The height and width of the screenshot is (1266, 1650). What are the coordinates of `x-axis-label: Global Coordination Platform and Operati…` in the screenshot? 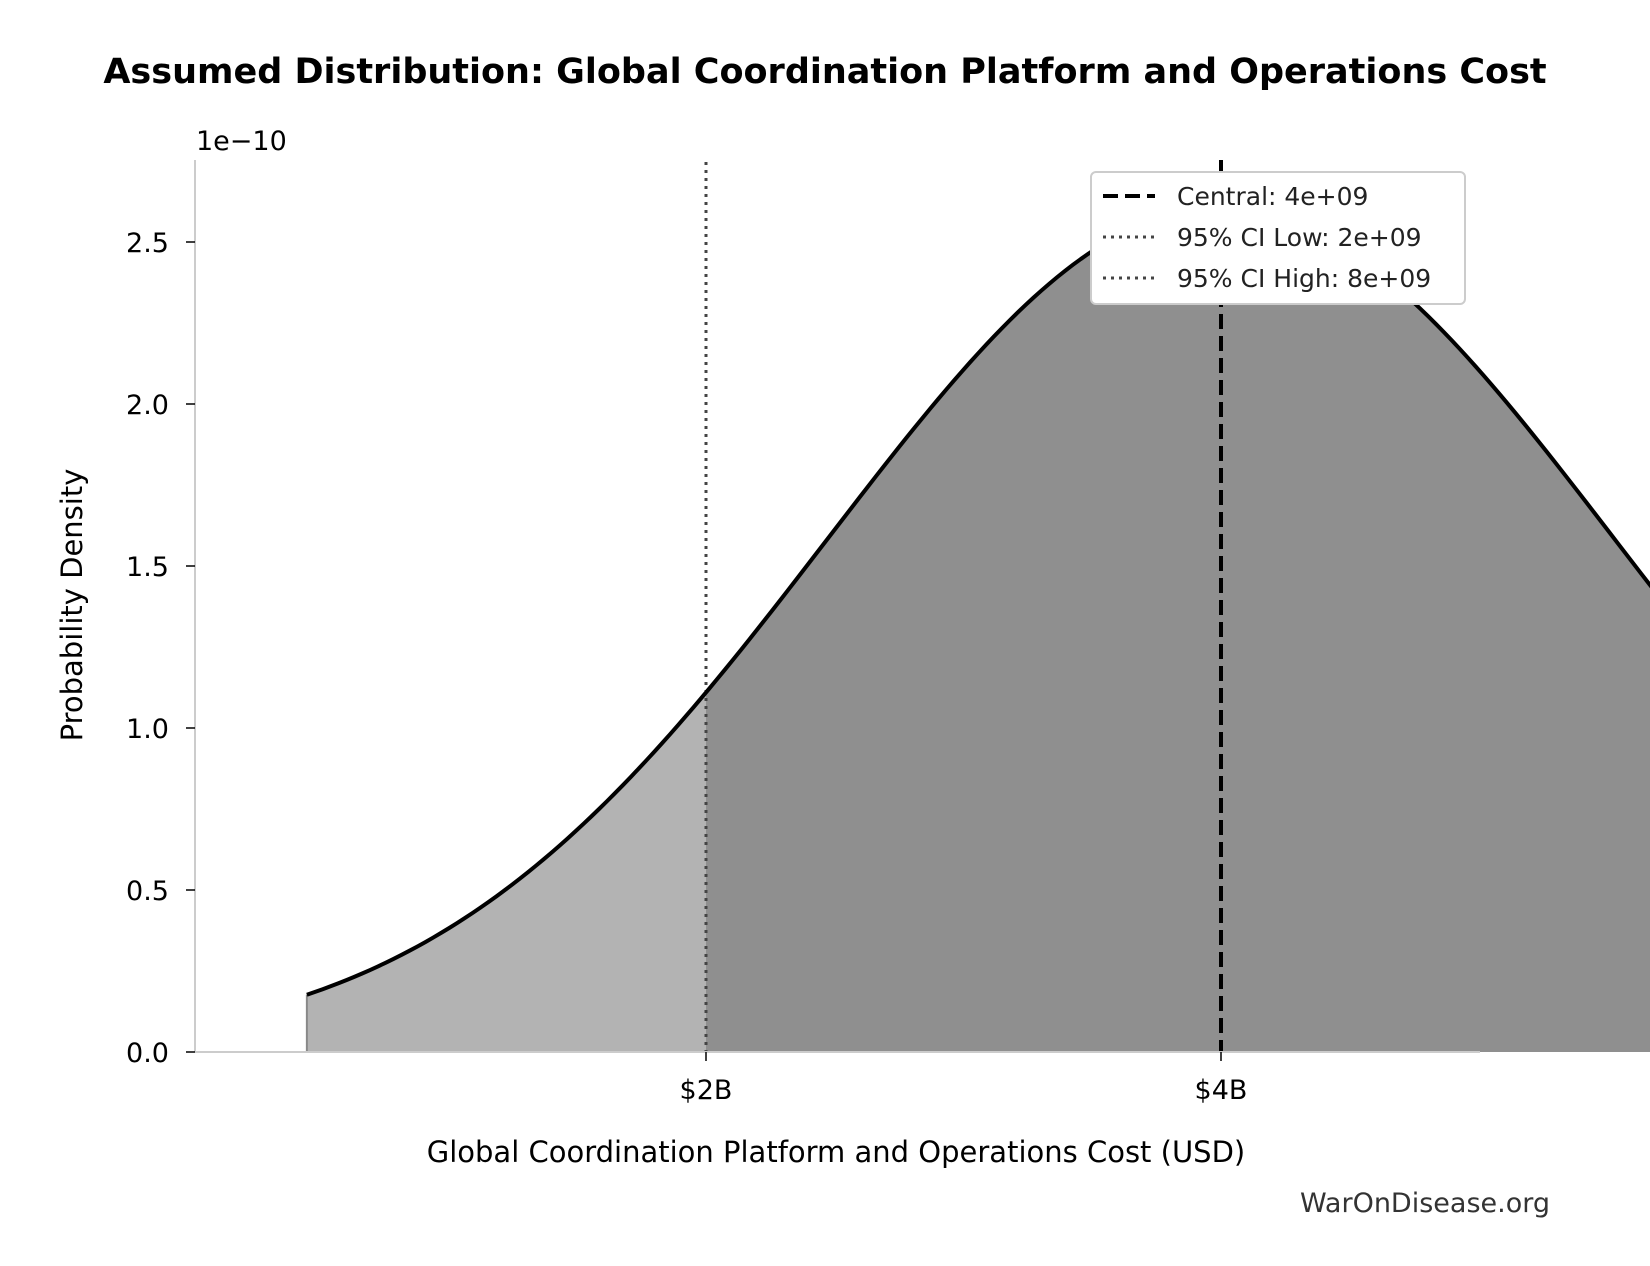 It's located at (836, 1152).